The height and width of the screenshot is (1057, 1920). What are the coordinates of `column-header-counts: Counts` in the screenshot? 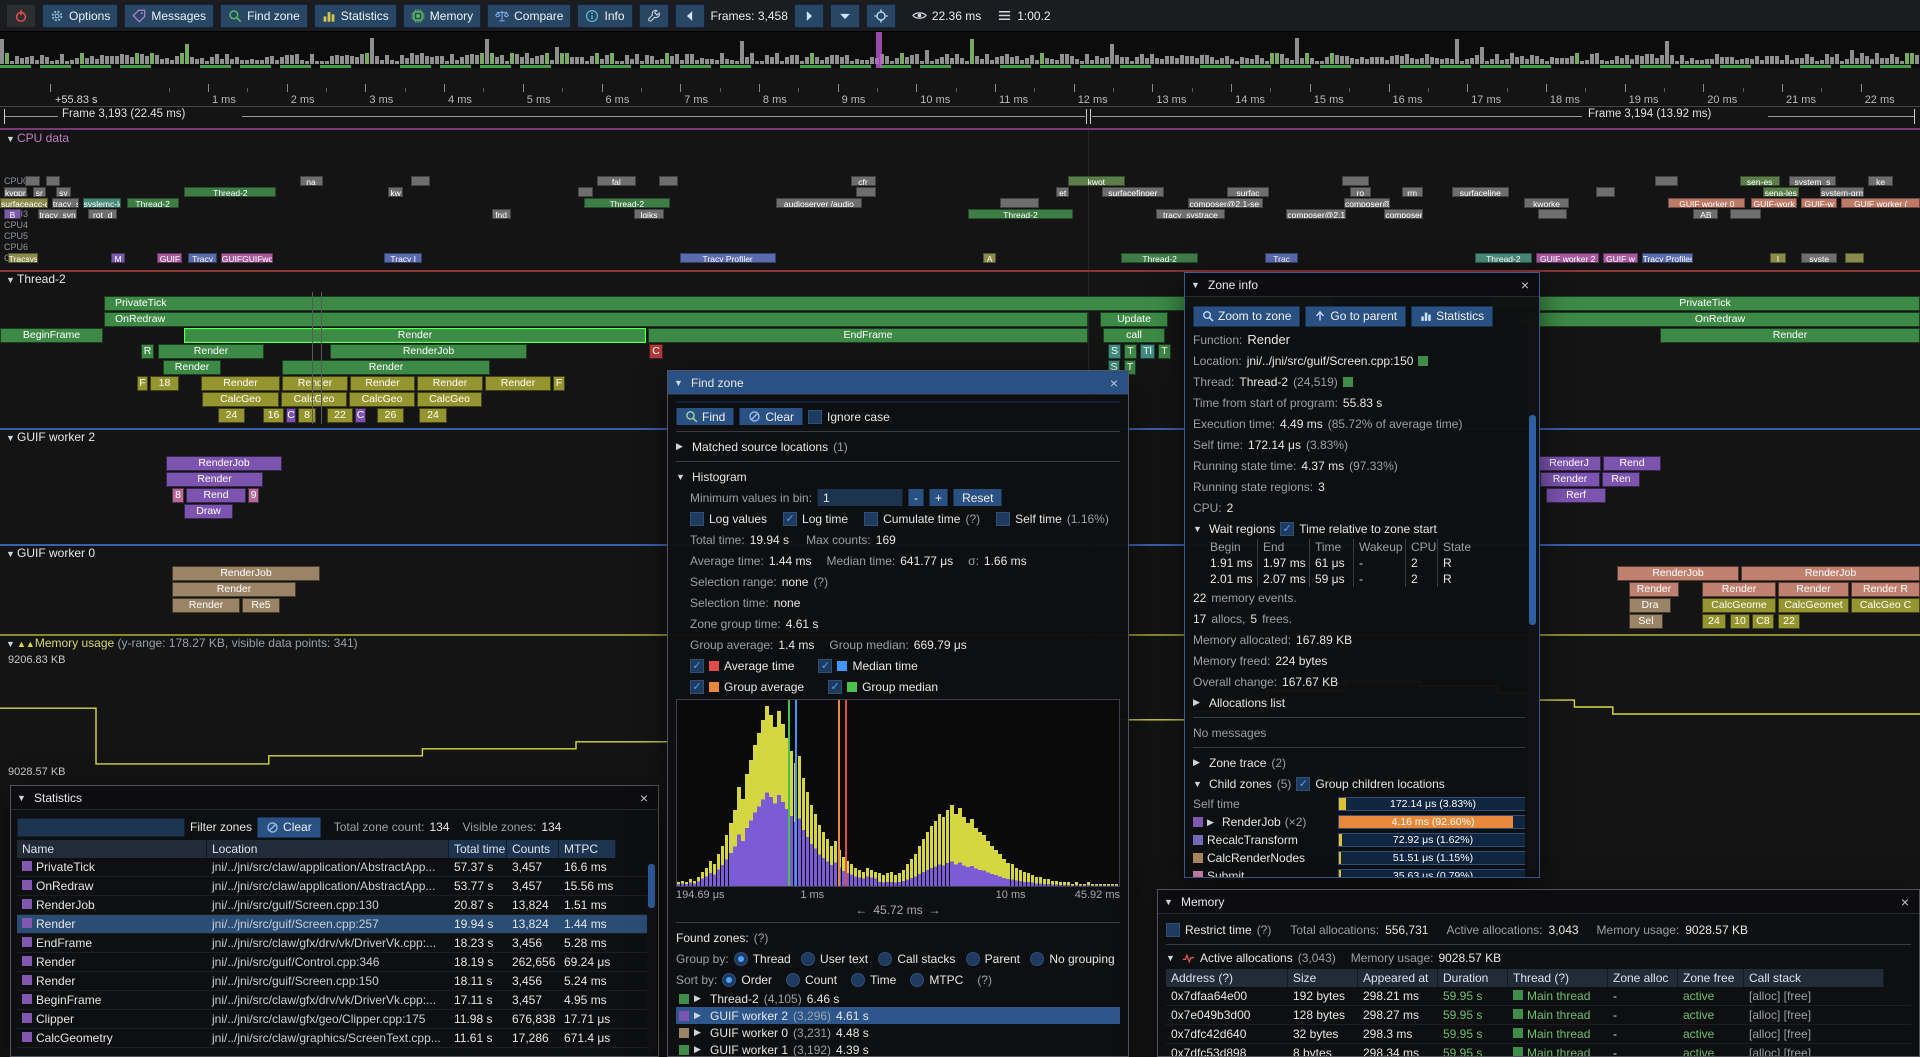 It's located at (533, 849).